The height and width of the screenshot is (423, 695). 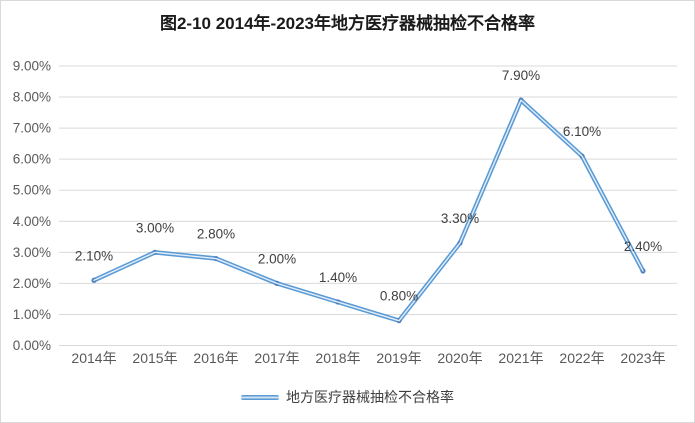 I want to click on y-axis-tick-label: 2.00%, so click(x=32, y=283).